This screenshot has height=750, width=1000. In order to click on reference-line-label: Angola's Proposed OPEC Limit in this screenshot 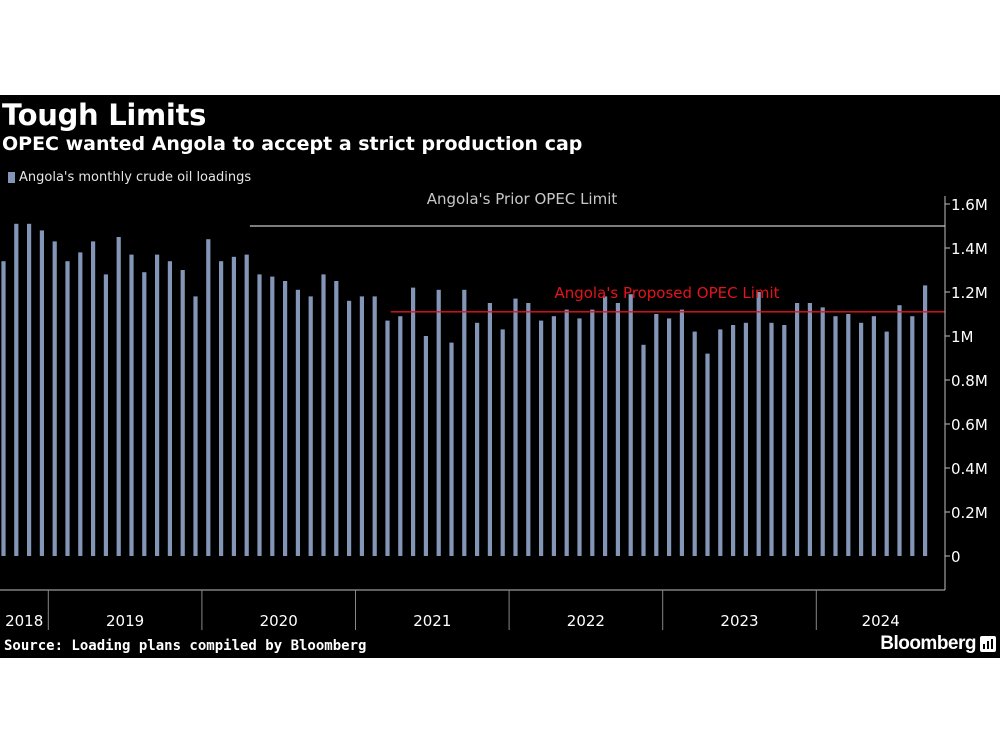, I will do `click(666, 293)`.